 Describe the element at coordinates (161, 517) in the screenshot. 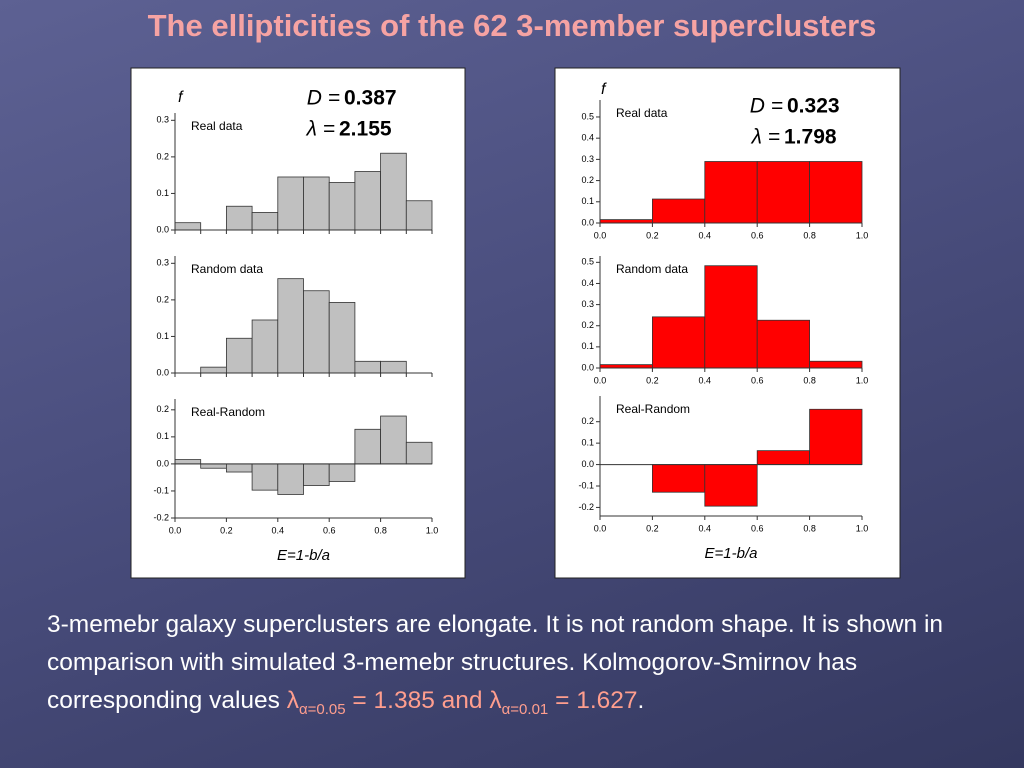

I see `y-tick-label: -0.2` at that location.